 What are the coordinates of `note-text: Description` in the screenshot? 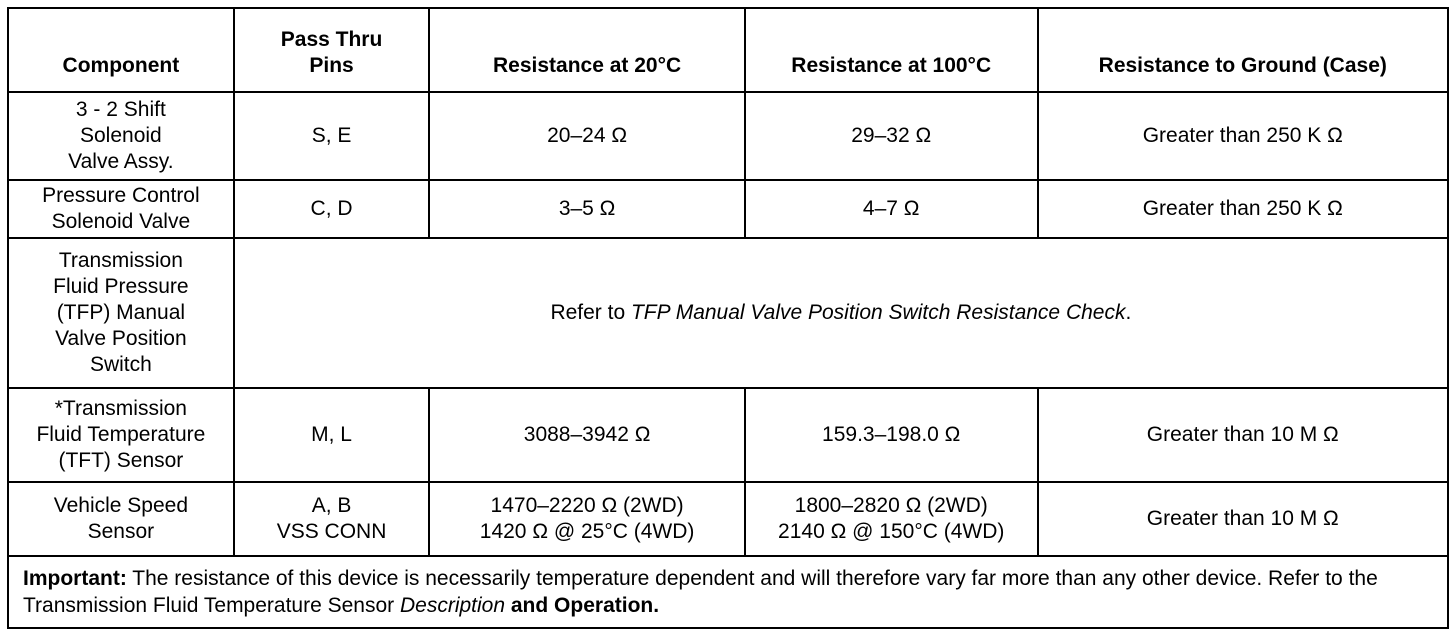 It's located at (453, 605).